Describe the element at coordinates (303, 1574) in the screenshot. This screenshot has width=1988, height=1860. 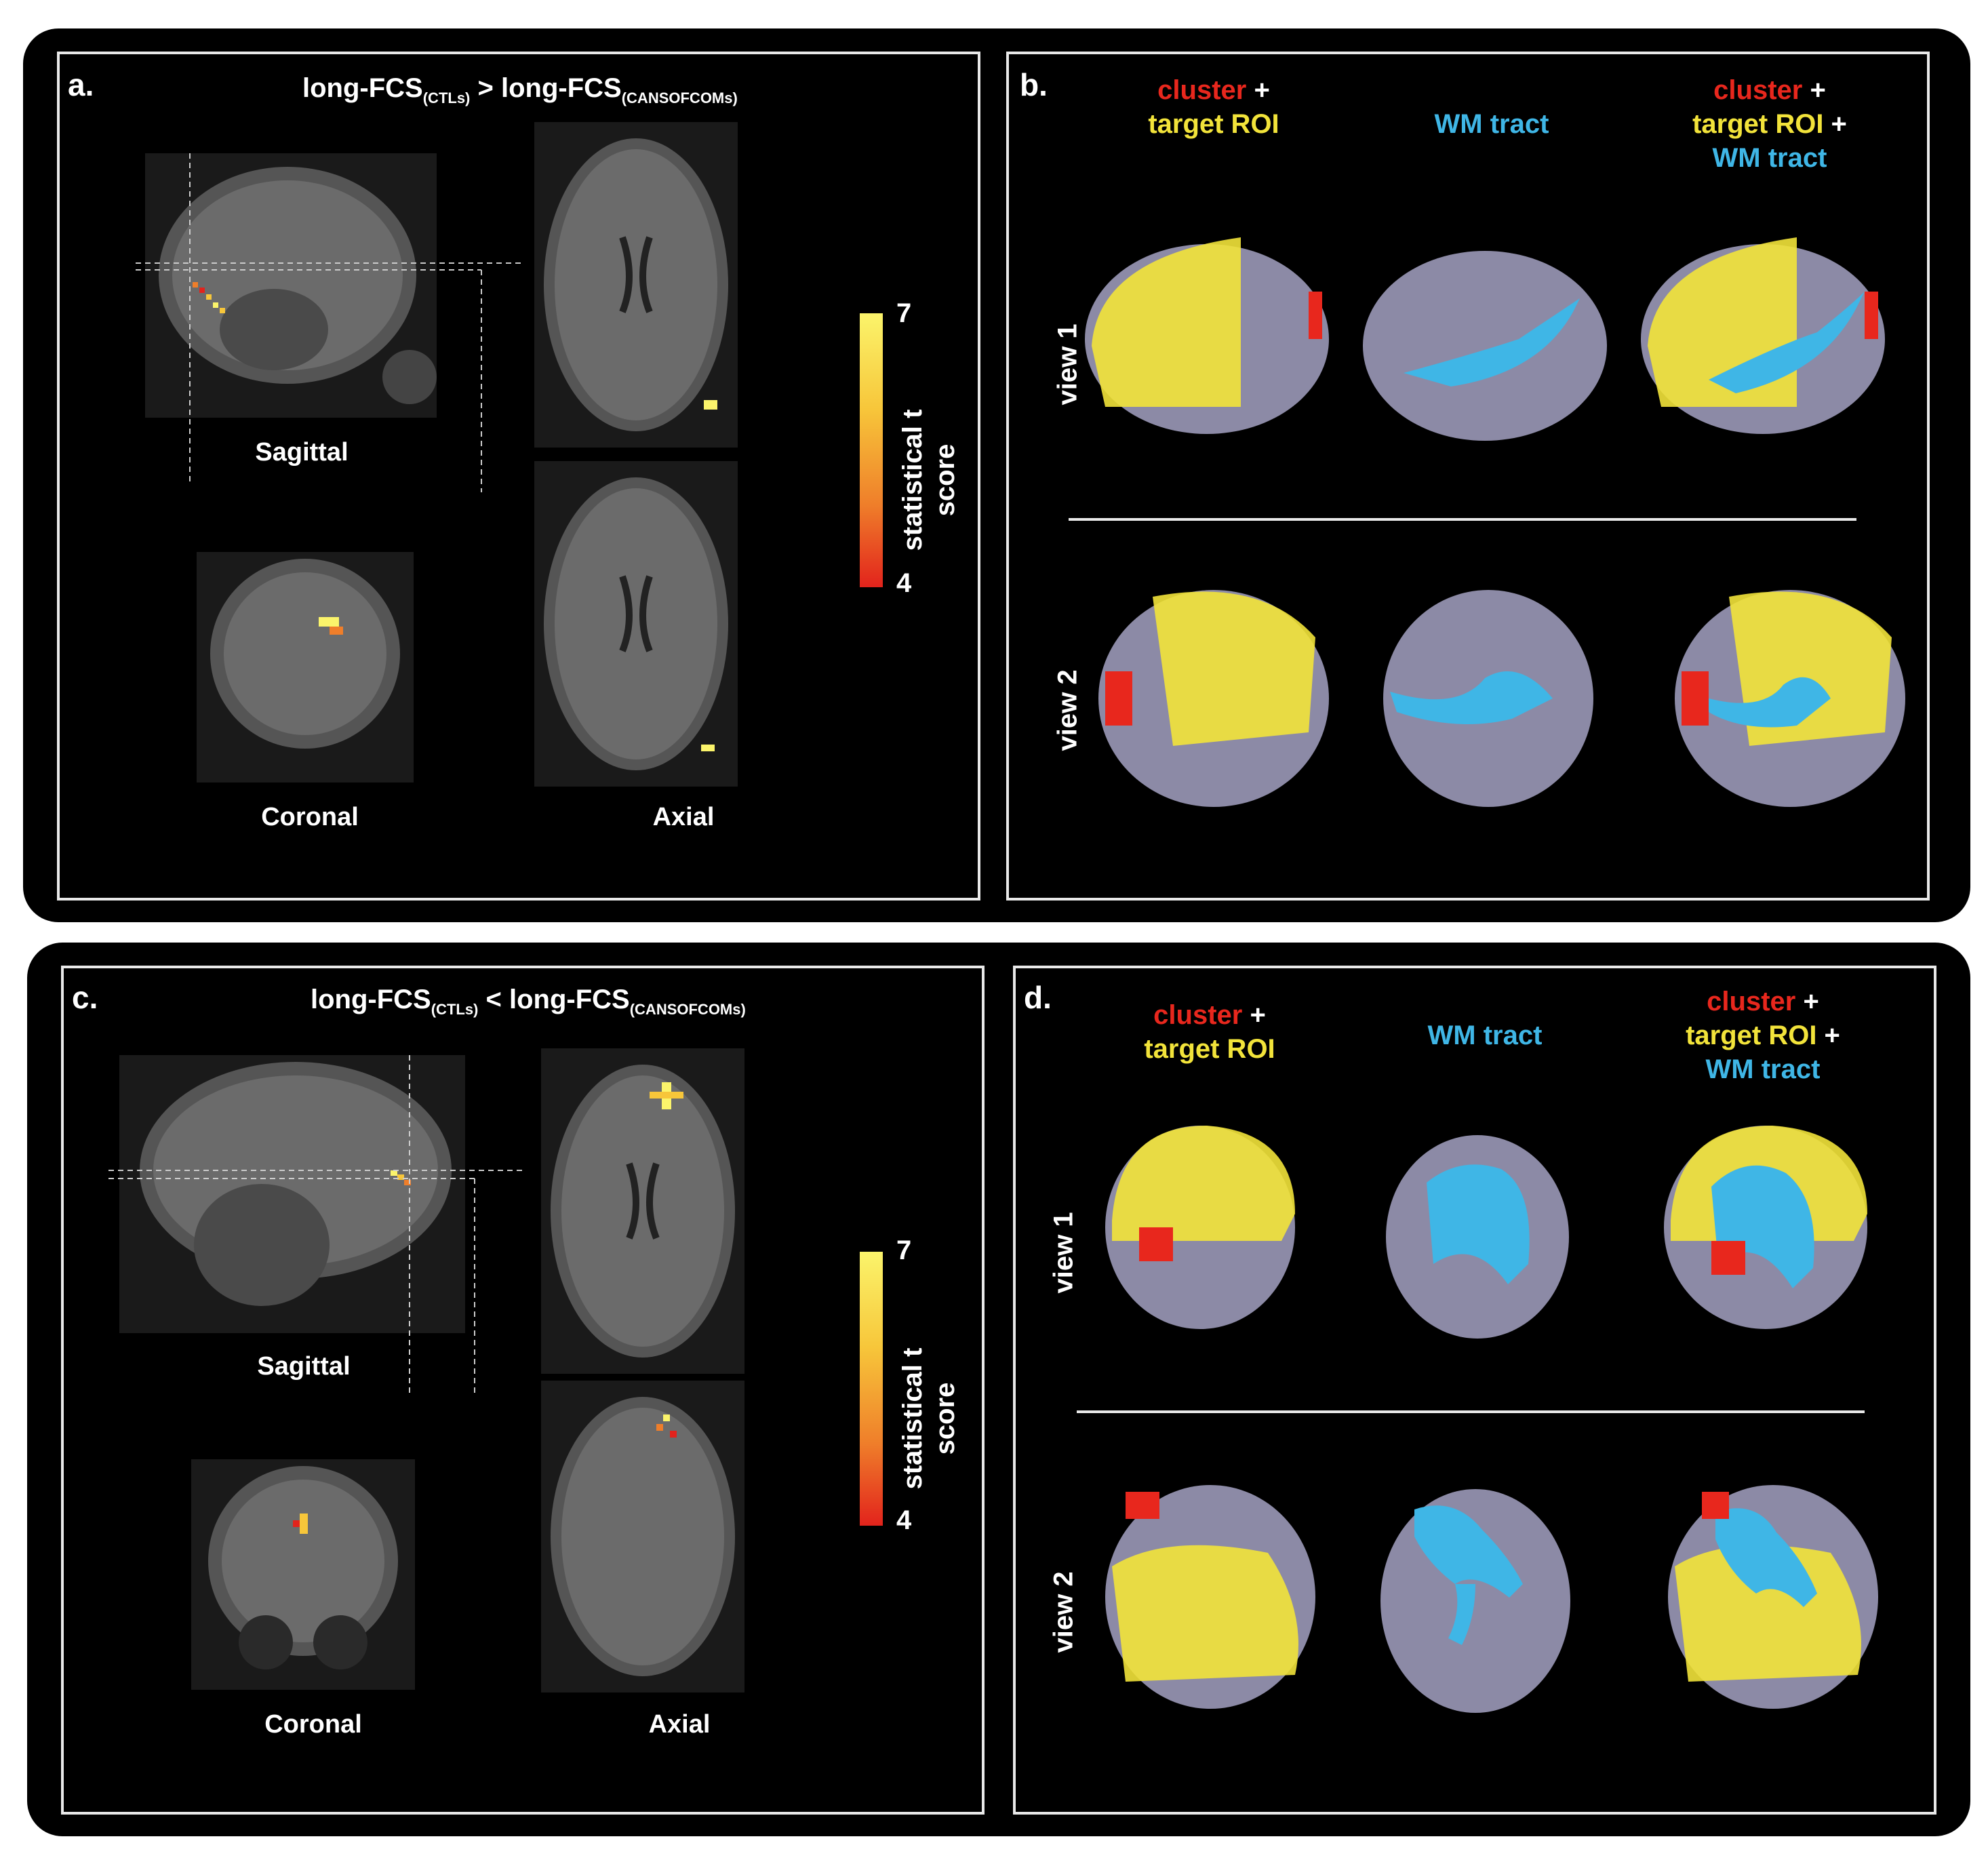
I see `coronal-slice-c` at that location.